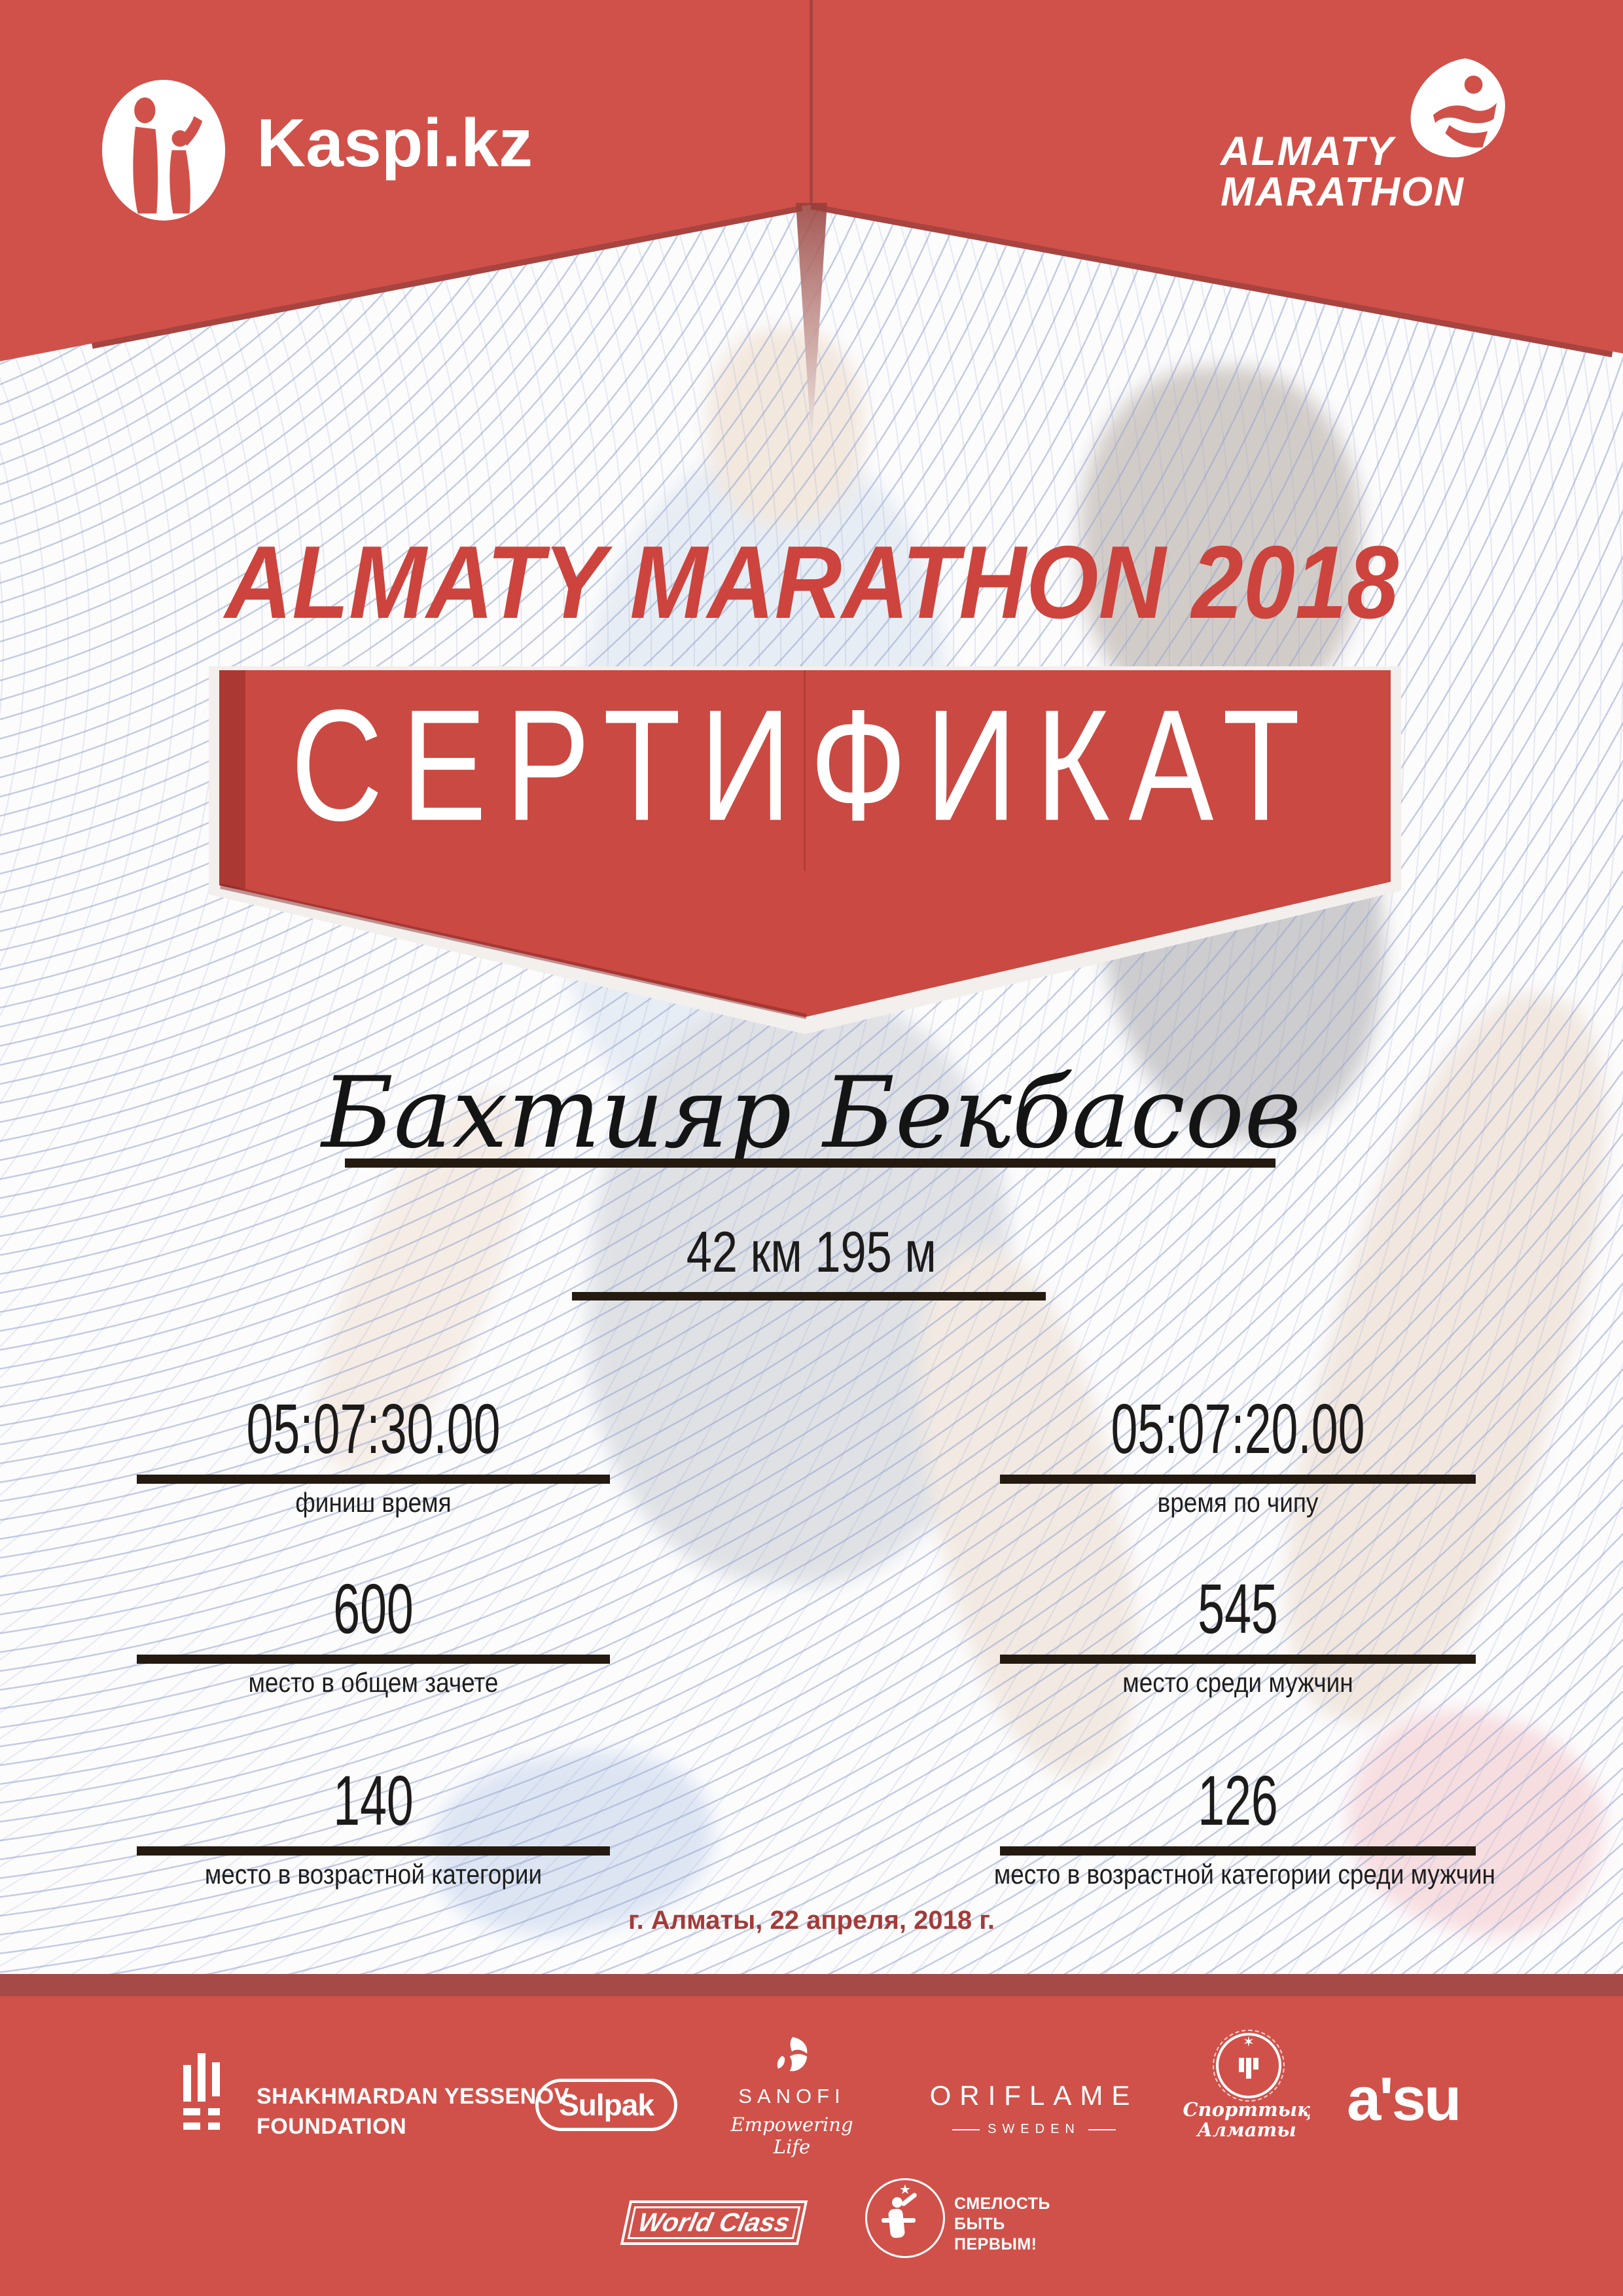  I want to click on sulpak-text: Sulpak, so click(607, 2105).